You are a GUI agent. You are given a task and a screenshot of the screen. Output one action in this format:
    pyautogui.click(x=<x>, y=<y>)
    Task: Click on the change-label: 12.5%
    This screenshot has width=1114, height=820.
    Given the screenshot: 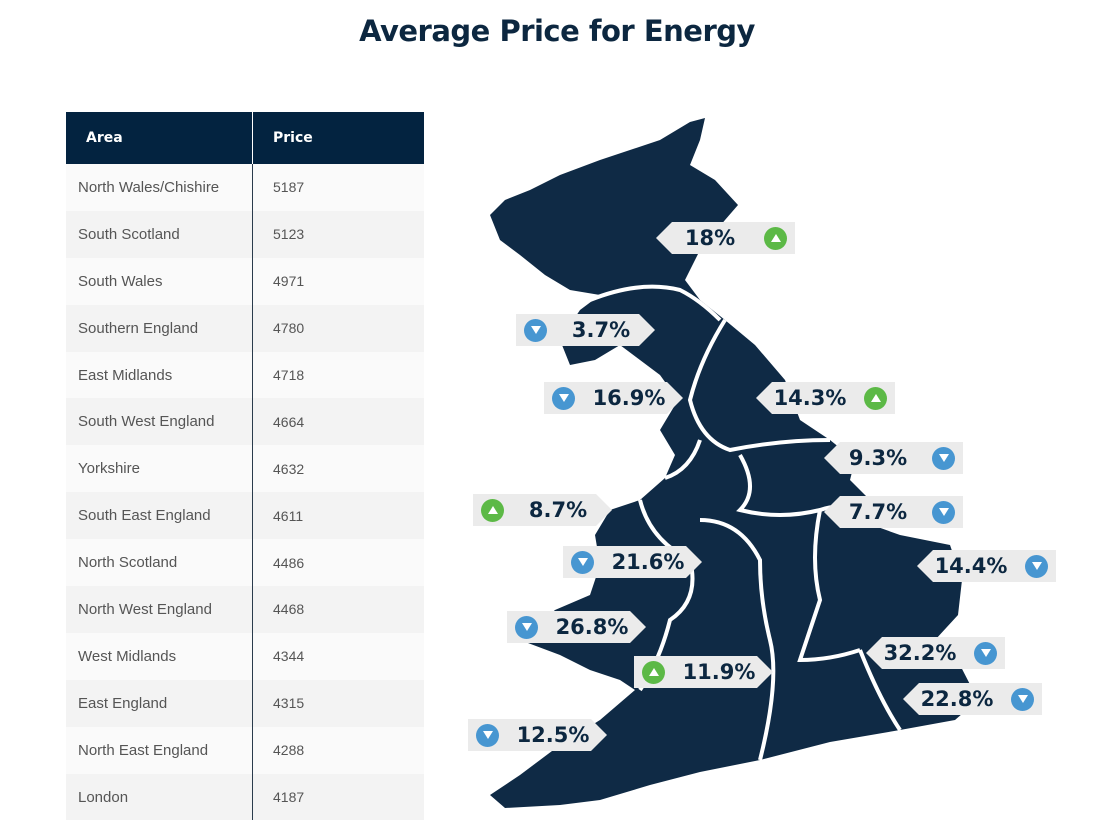 What is the action you would take?
    pyautogui.click(x=537, y=735)
    